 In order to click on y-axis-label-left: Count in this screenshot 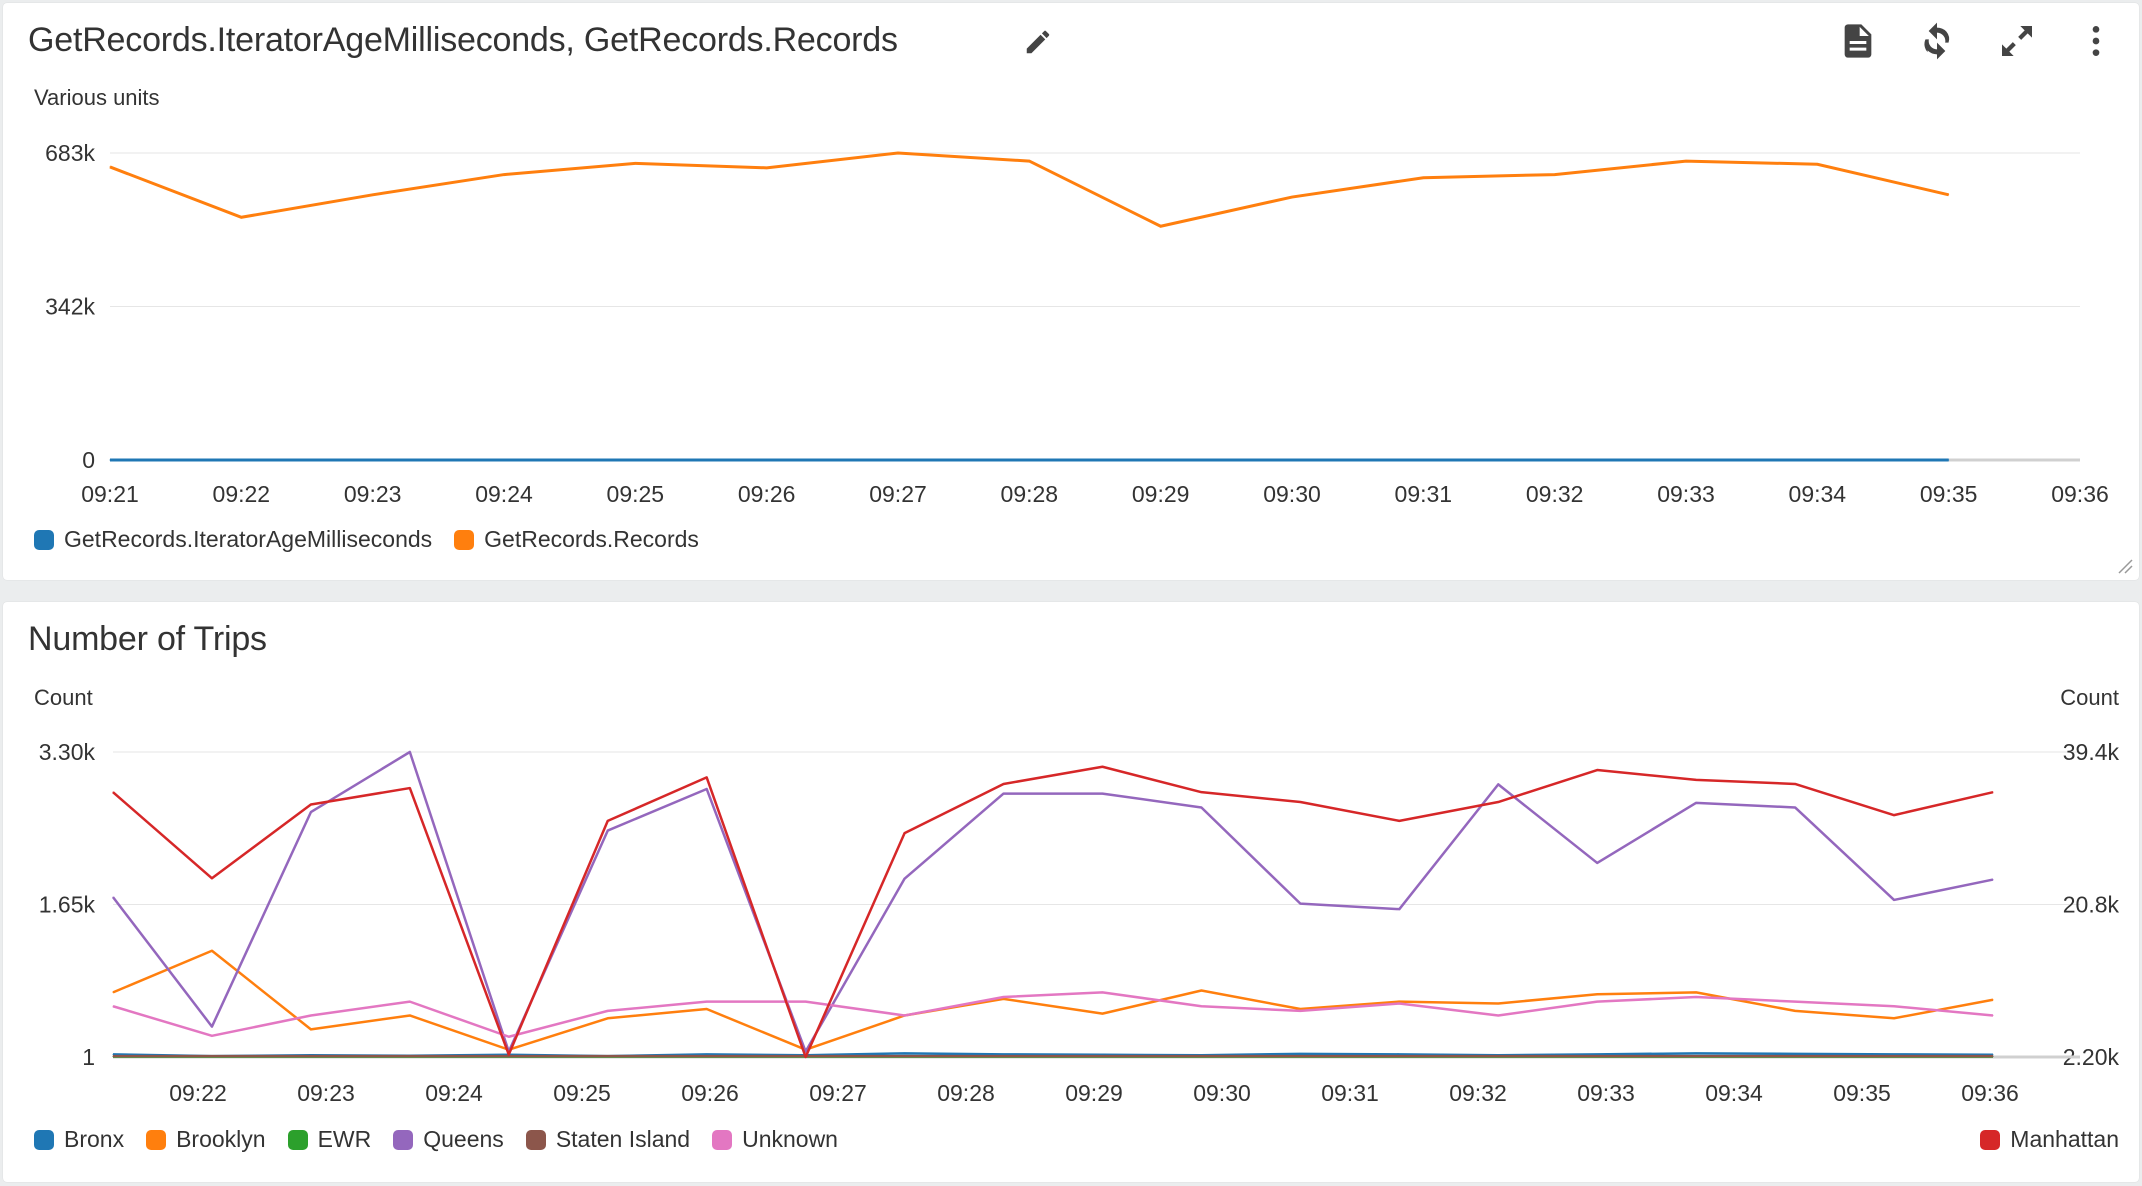, I will do `click(63, 697)`.